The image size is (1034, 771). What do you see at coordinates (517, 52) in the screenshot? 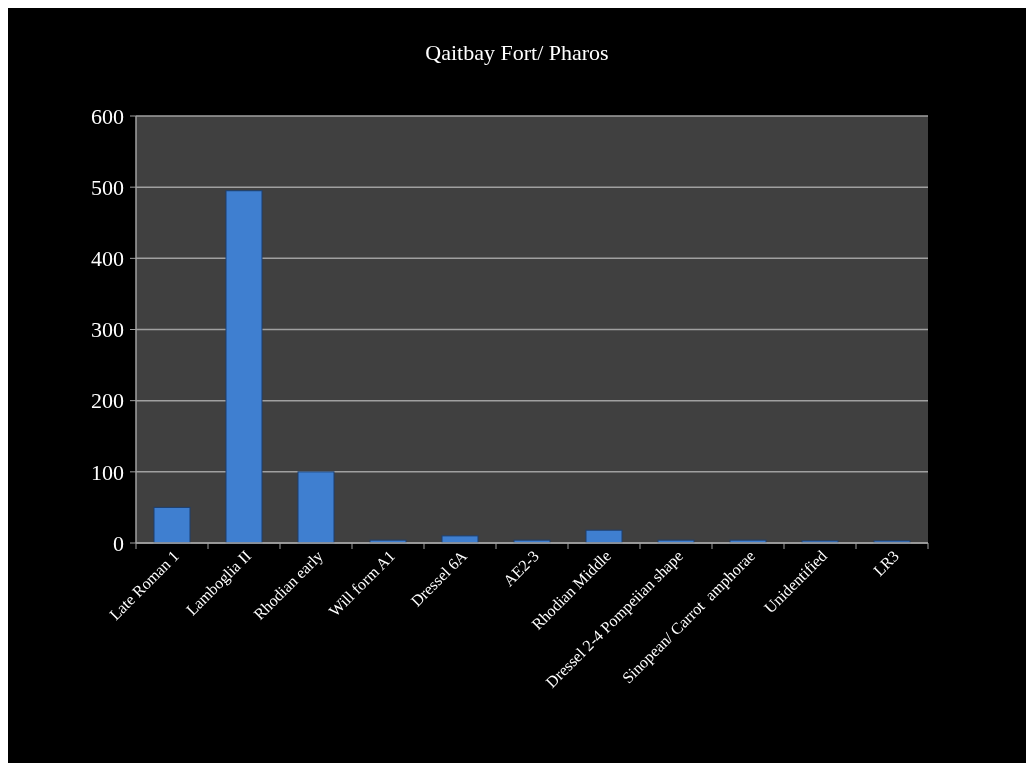
I see `chart-title: Qaitbay Fort/ Pharos` at bounding box center [517, 52].